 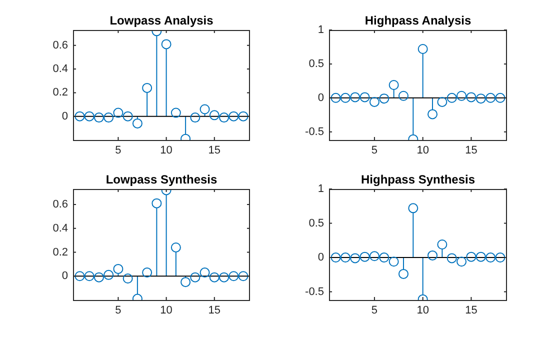 What do you see at coordinates (418, 179) in the screenshot?
I see `chart-title: Highpass Synthesis` at bounding box center [418, 179].